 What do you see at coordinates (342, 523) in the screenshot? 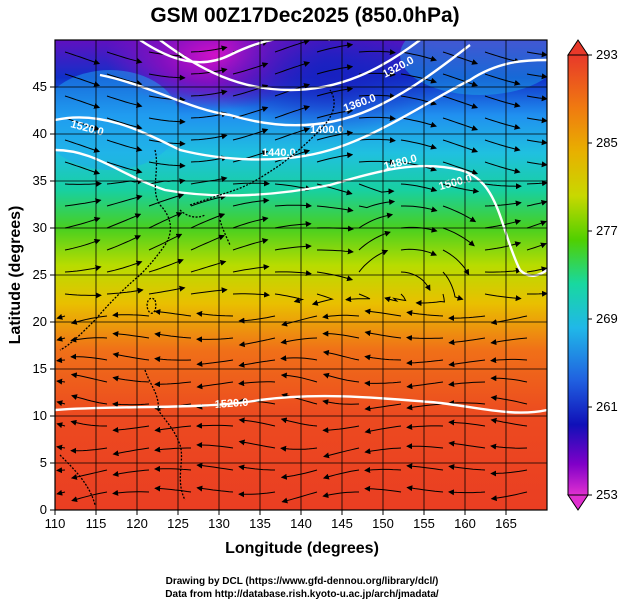
I see `x-tick-label: 145` at bounding box center [342, 523].